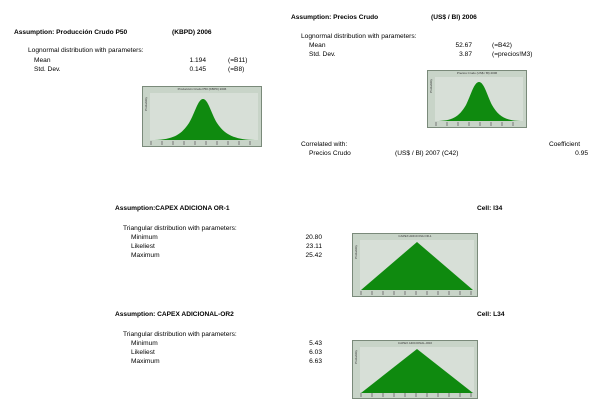 This screenshot has height=399, width=594. What do you see at coordinates (144, 343) in the screenshot?
I see `a4-min-label: Minimum` at bounding box center [144, 343].